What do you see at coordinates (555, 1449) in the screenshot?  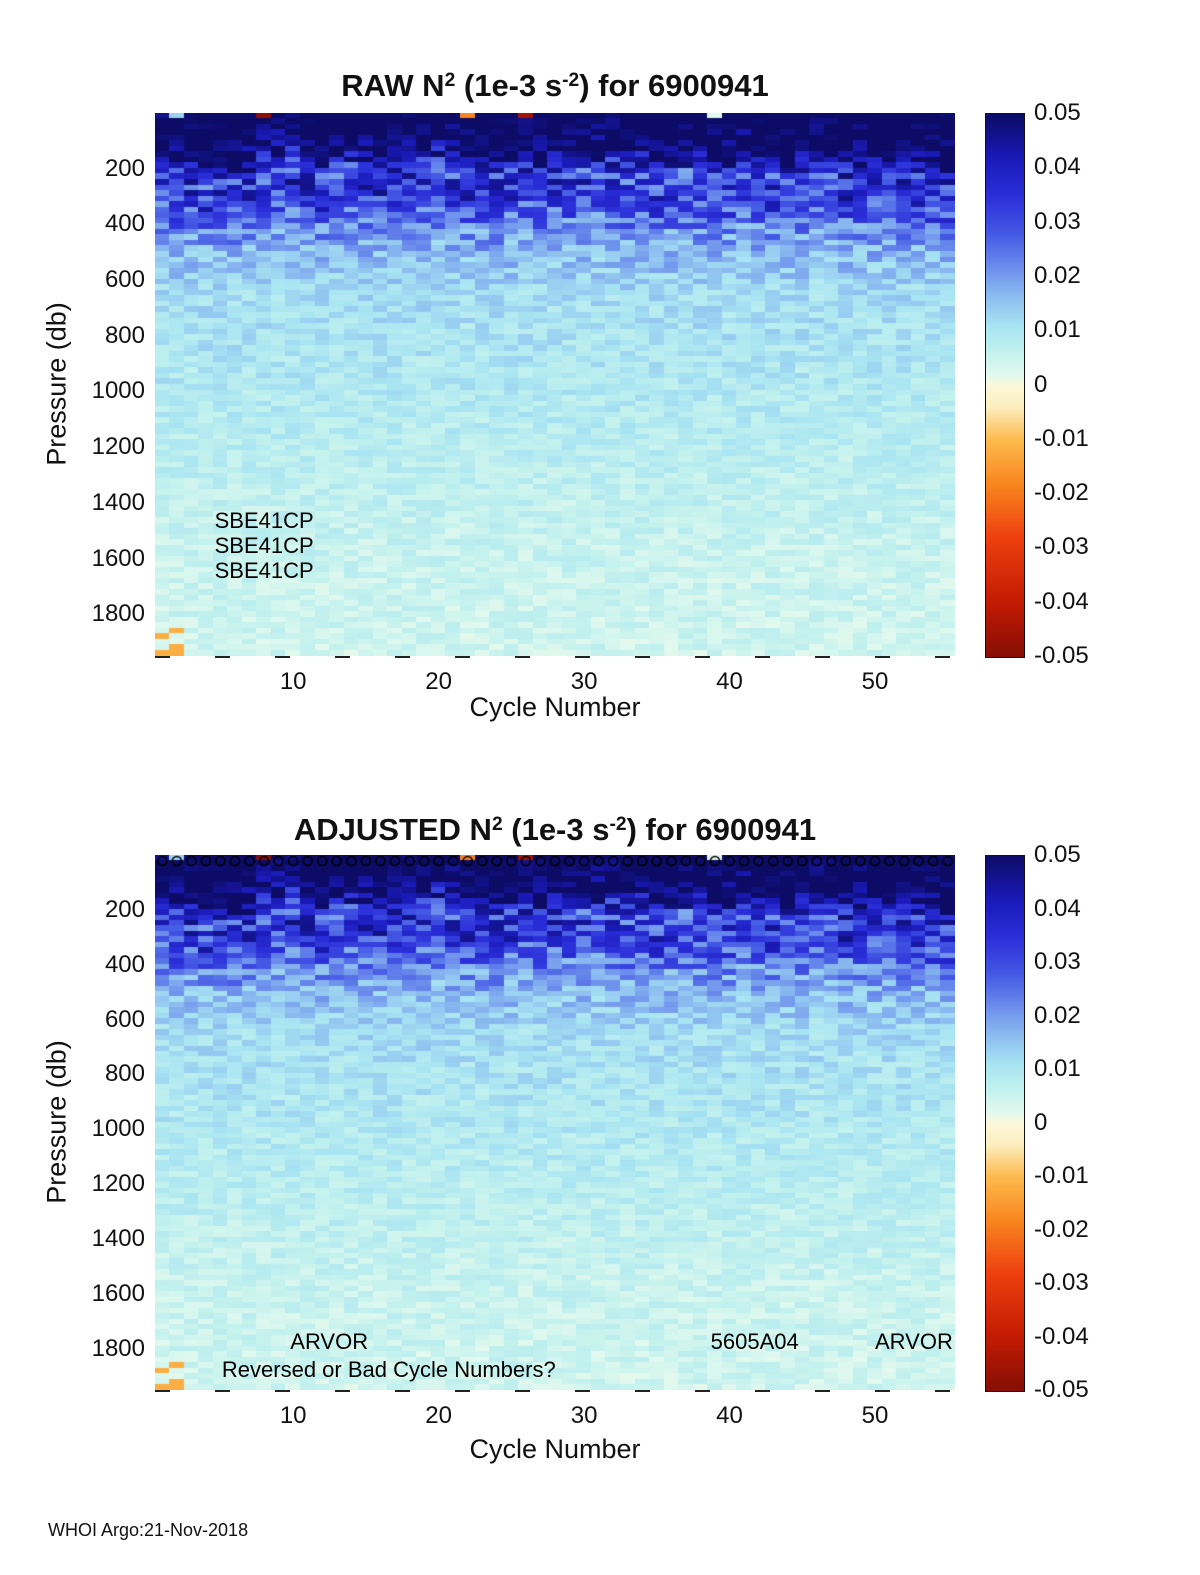 I see `adjusted-x-axis-label: Cycle Number` at bounding box center [555, 1449].